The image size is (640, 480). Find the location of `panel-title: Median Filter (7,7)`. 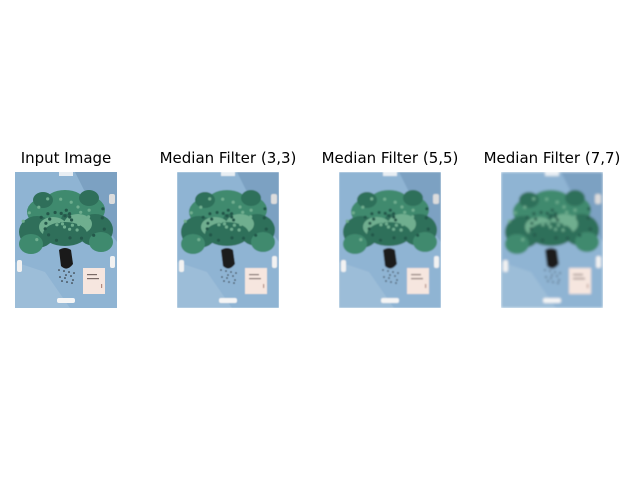

panel-title: Median Filter (7,7) is located at coordinates (552, 158).